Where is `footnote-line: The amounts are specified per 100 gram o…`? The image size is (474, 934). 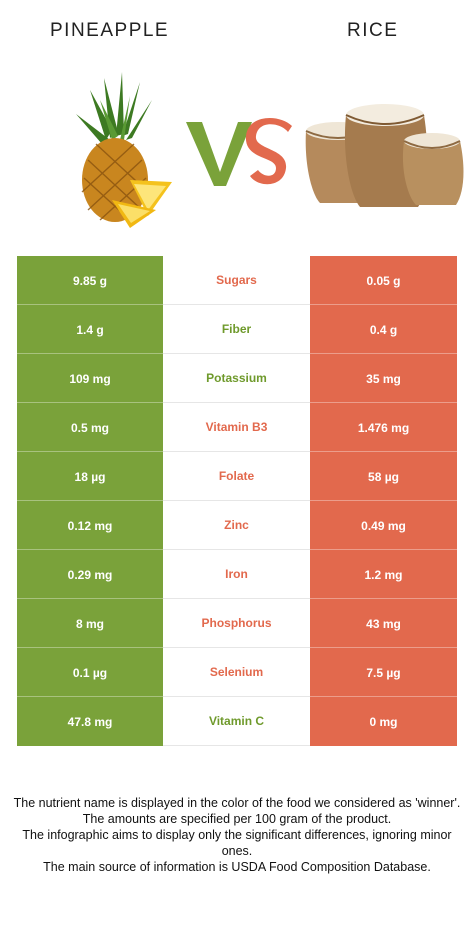
footnote-line: The amounts are specified per 100 gram o… is located at coordinates (237, 819).